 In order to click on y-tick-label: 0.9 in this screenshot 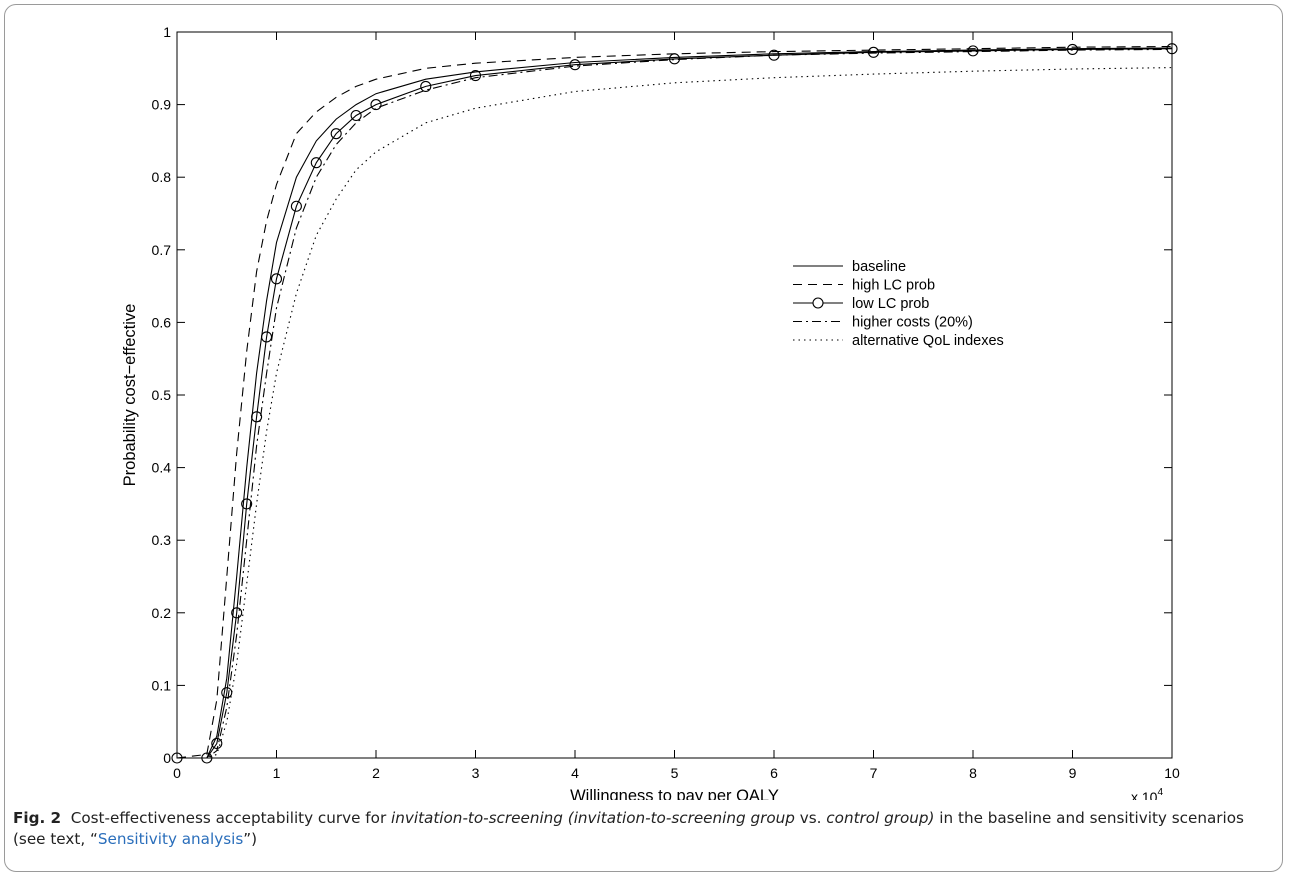, I will do `click(162, 105)`.